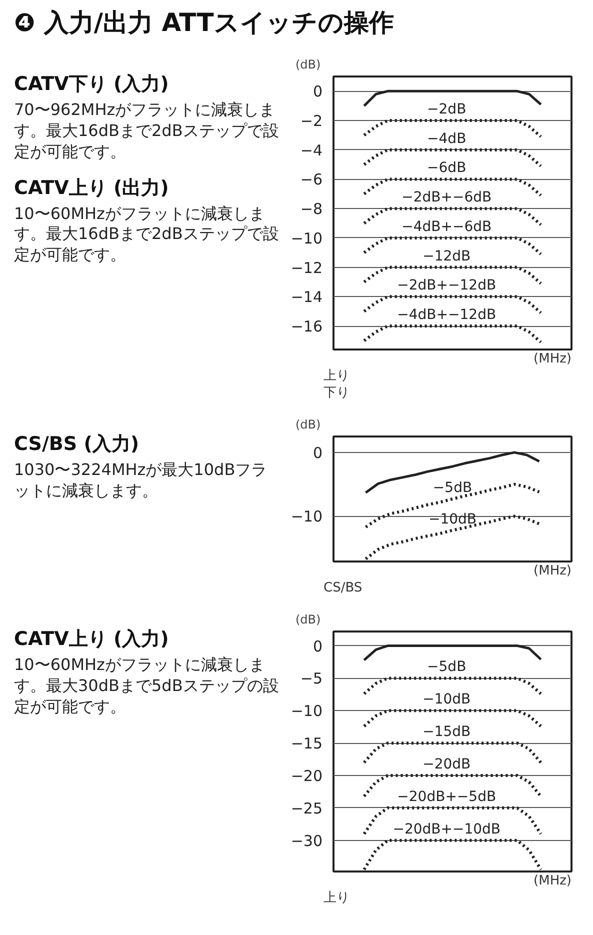 The image size is (593, 935). What do you see at coordinates (306, 808) in the screenshot?
I see `y-tick-label: −25` at bounding box center [306, 808].